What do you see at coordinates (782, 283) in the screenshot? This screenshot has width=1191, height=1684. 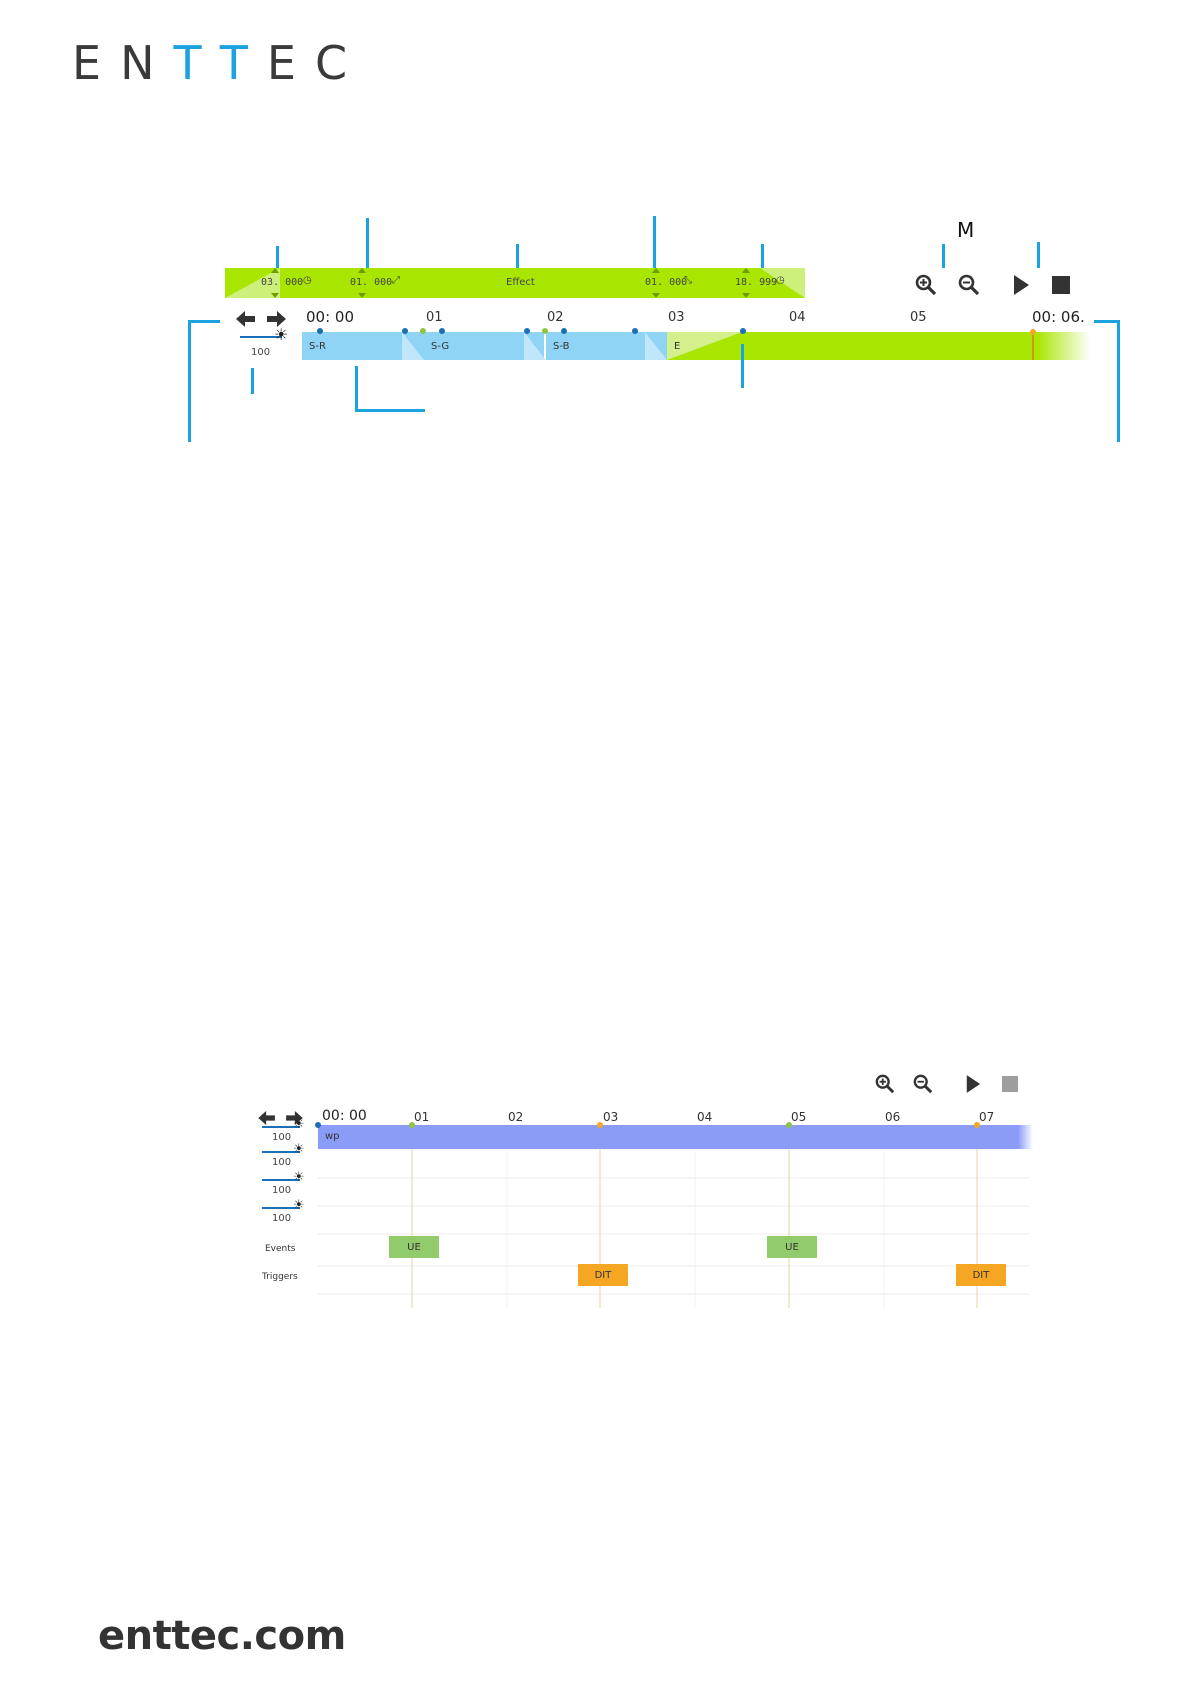 I see `effect-fade-out-ramp` at bounding box center [782, 283].